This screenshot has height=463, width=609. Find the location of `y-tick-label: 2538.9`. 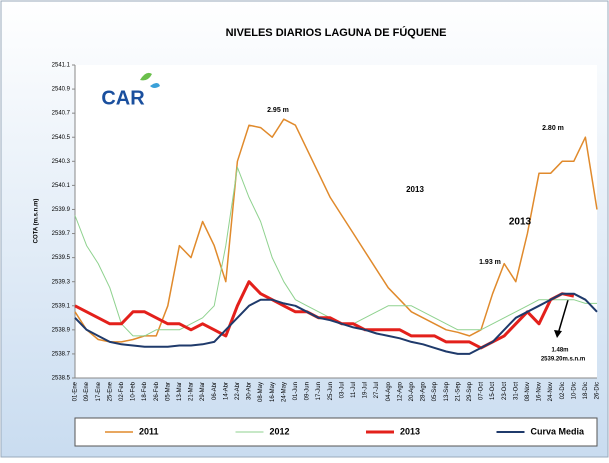

y-tick-label: 2538.9 is located at coordinates (61, 330).